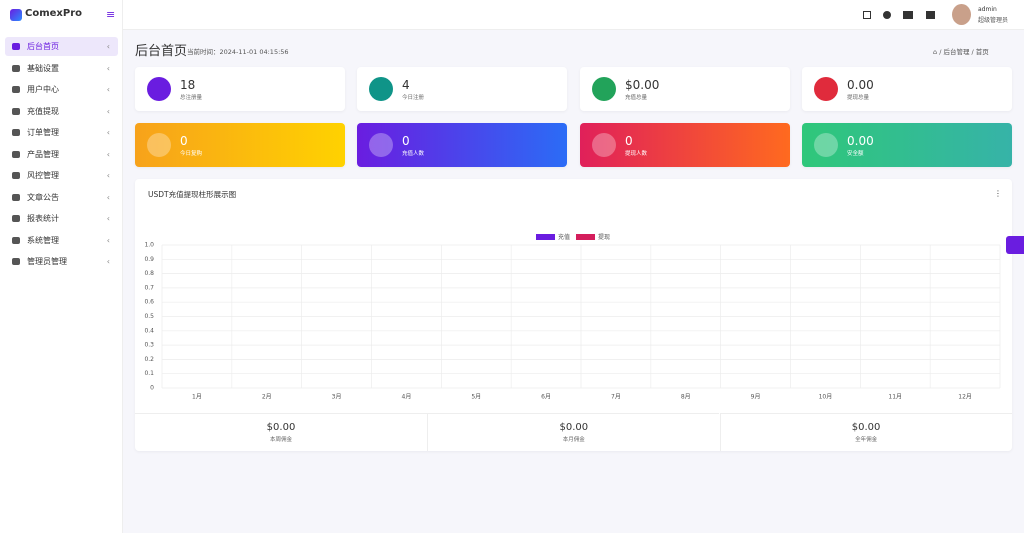 This screenshot has width=1024, height=533. What do you see at coordinates (462, 145) in the screenshot?
I see `stat-card: 0 充值人数` at bounding box center [462, 145].